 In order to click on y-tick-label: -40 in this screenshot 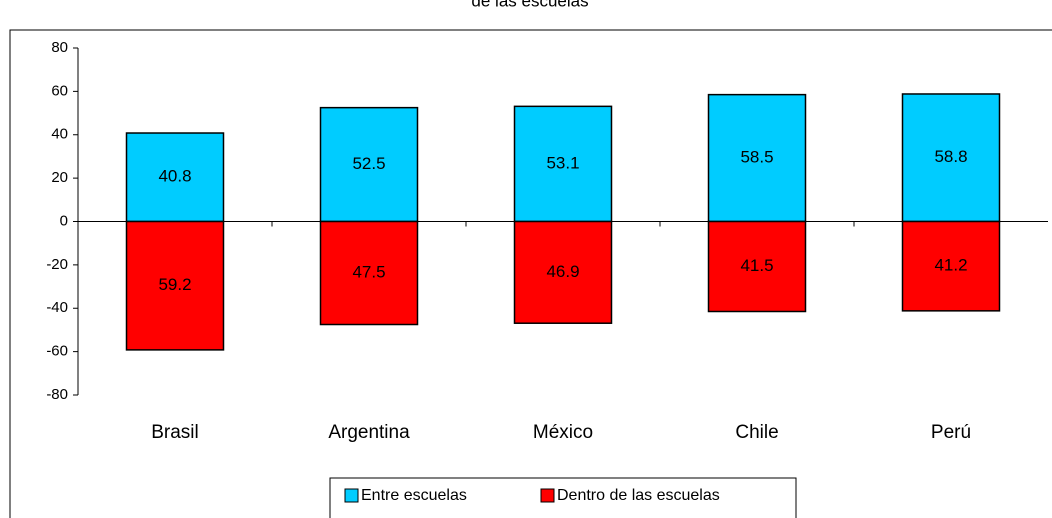, I will do `click(57, 307)`.